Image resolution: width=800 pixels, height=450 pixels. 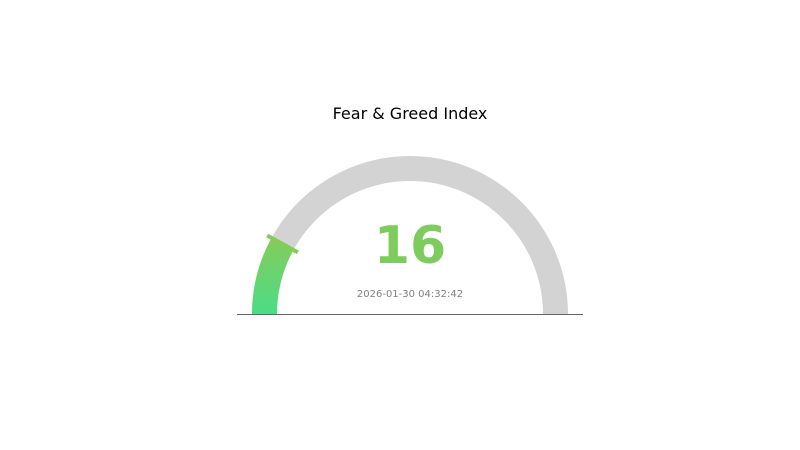 I want to click on gauge-track, so click(x=410, y=235).